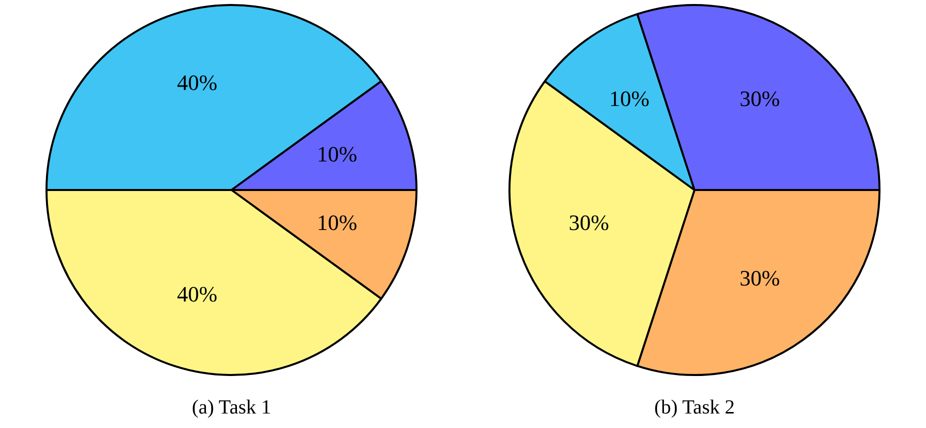 This screenshot has height=428, width=926. I want to click on text: (b) Task 2, so click(694, 407).